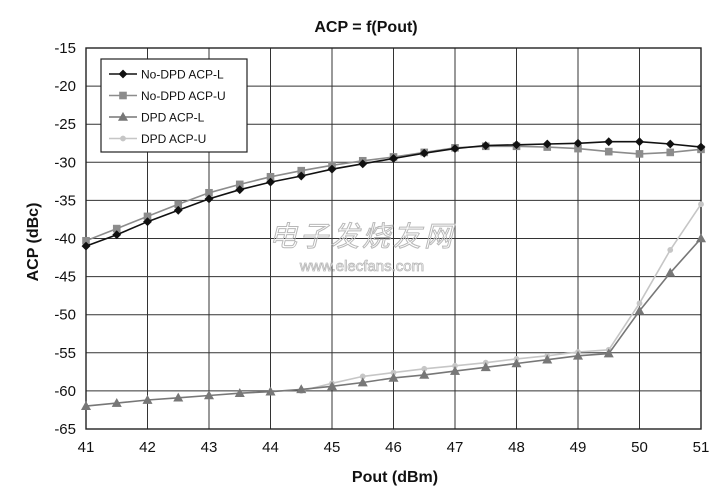 The image size is (724, 492). I want to click on y-tick-label: -60, so click(65, 391).